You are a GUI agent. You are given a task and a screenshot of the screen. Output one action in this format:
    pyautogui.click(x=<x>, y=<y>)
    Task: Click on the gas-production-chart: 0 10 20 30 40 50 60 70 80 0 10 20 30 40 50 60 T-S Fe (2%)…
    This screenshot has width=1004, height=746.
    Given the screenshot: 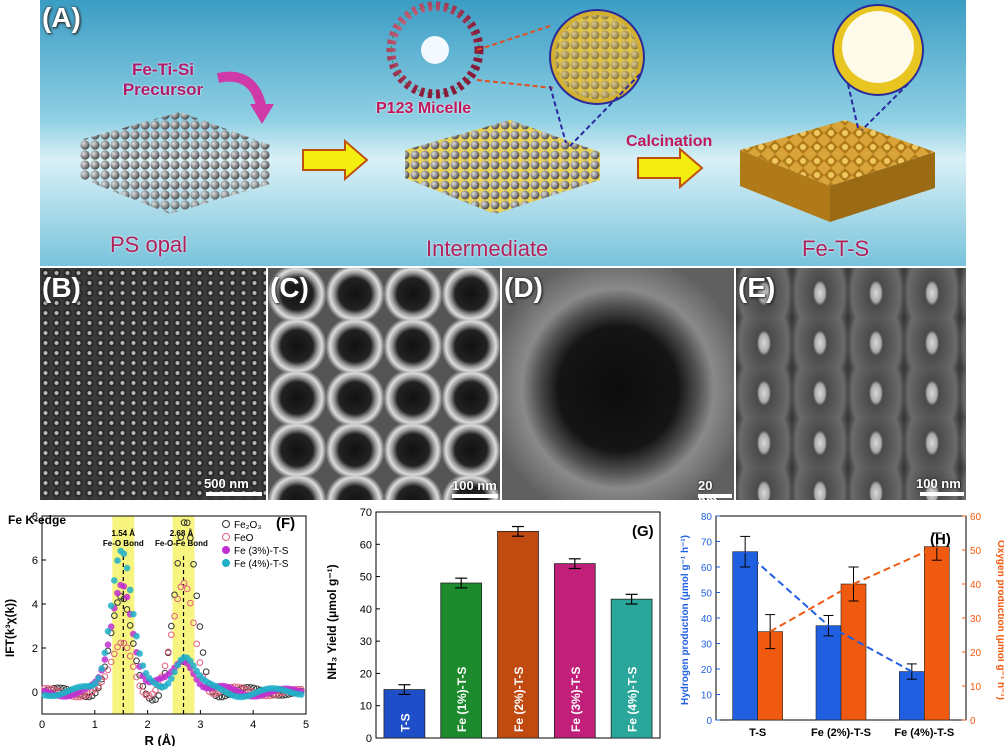 What is the action you would take?
    pyautogui.click(x=842, y=625)
    